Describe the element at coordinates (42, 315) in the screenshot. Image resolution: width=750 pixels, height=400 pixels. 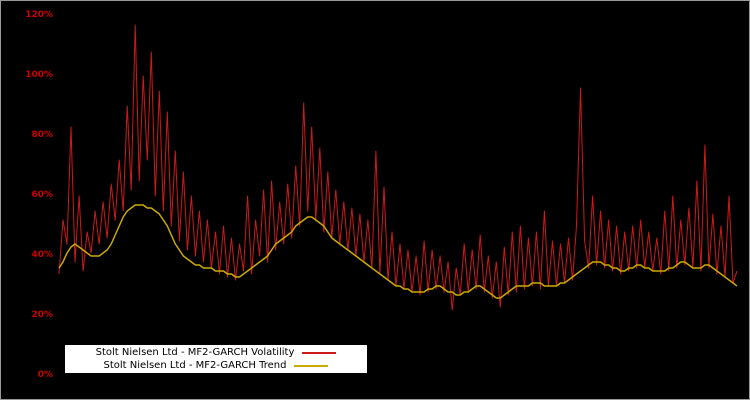
I see `y-tick-label: 20%` at that location.